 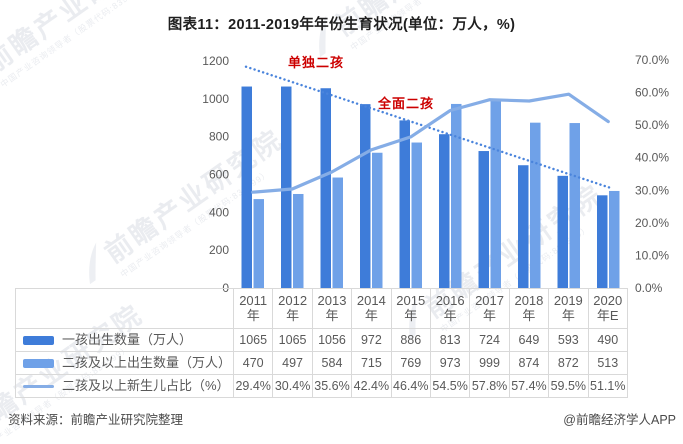 What do you see at coordinates (332, 386) in the screenshot?
I see `table-value-cell: 35.6%` at bounding box center [332, 386].